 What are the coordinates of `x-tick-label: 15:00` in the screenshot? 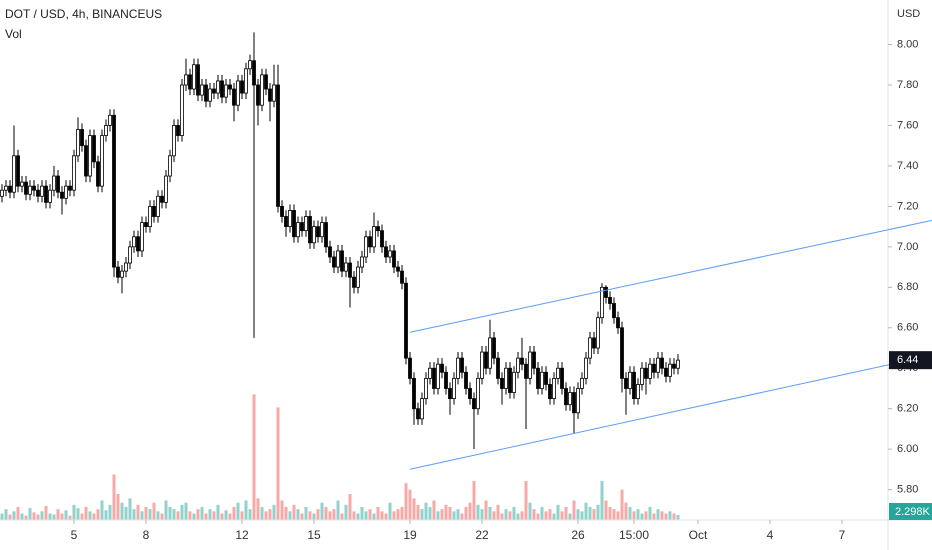 It's located at (634, 535).